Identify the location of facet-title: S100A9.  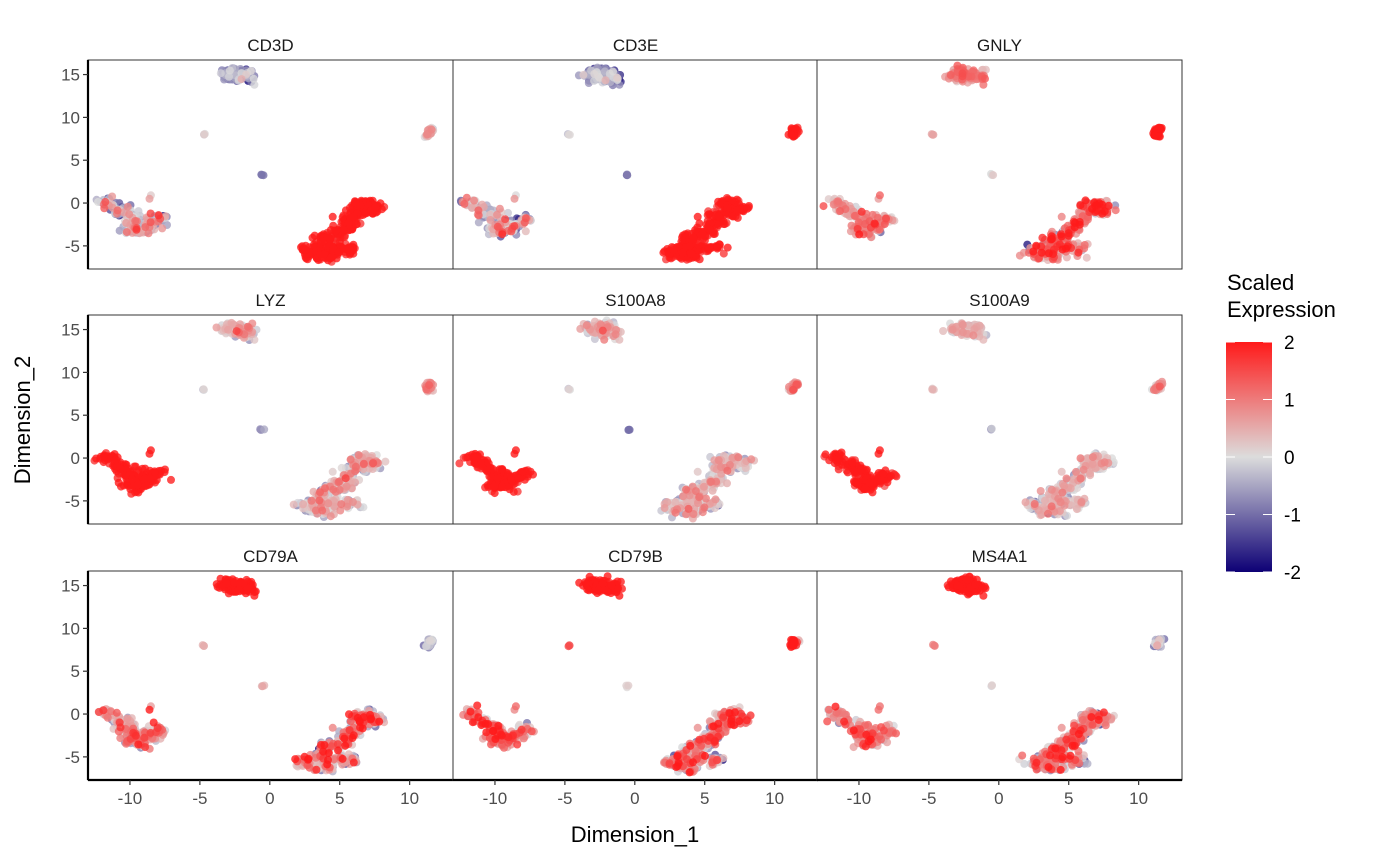
(999, 300).